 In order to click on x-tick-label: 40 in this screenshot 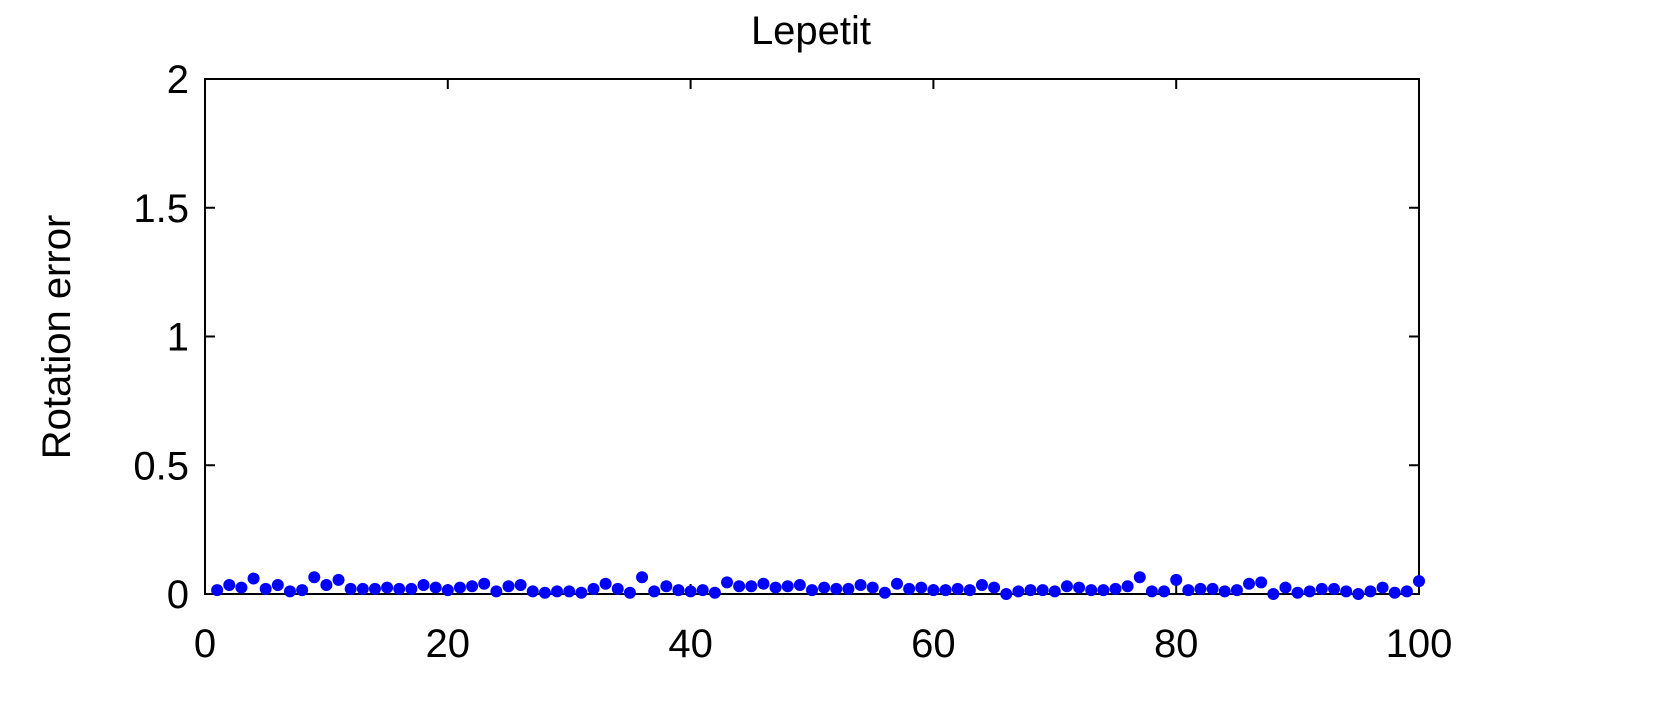, I will do `click(690, 644)`.